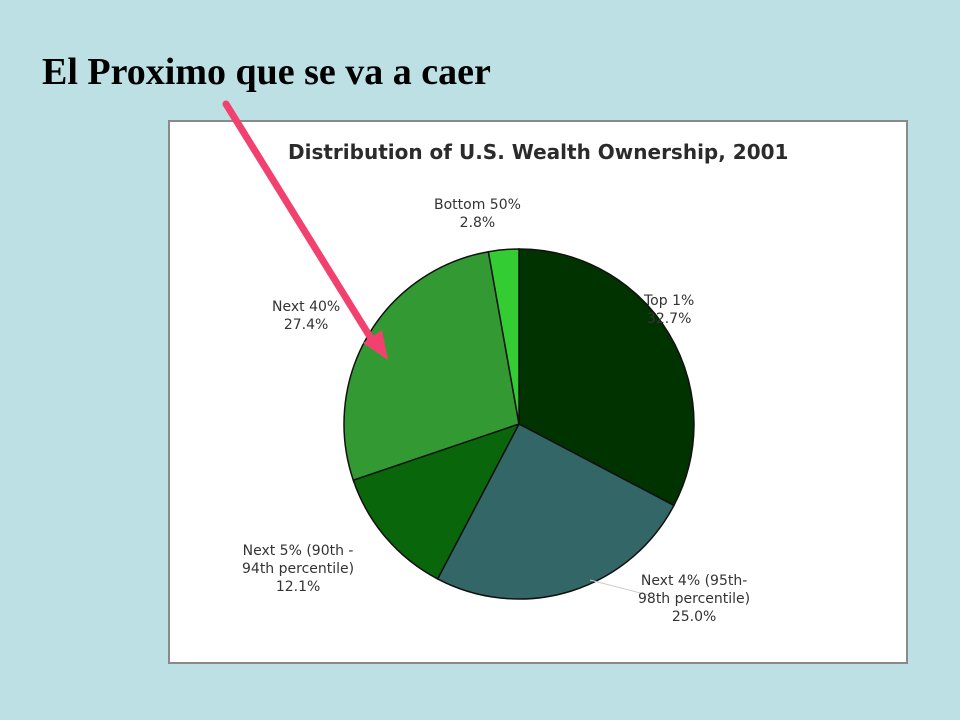  Describe the element at coordinates (266, 72) in the screenshot. I see `slide-title: El Proximo que se va a caer` at that location.